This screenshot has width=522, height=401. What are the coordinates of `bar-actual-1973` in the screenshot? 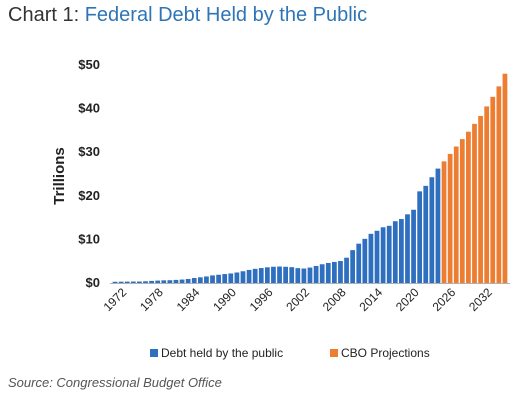 It's located at (133, 282).